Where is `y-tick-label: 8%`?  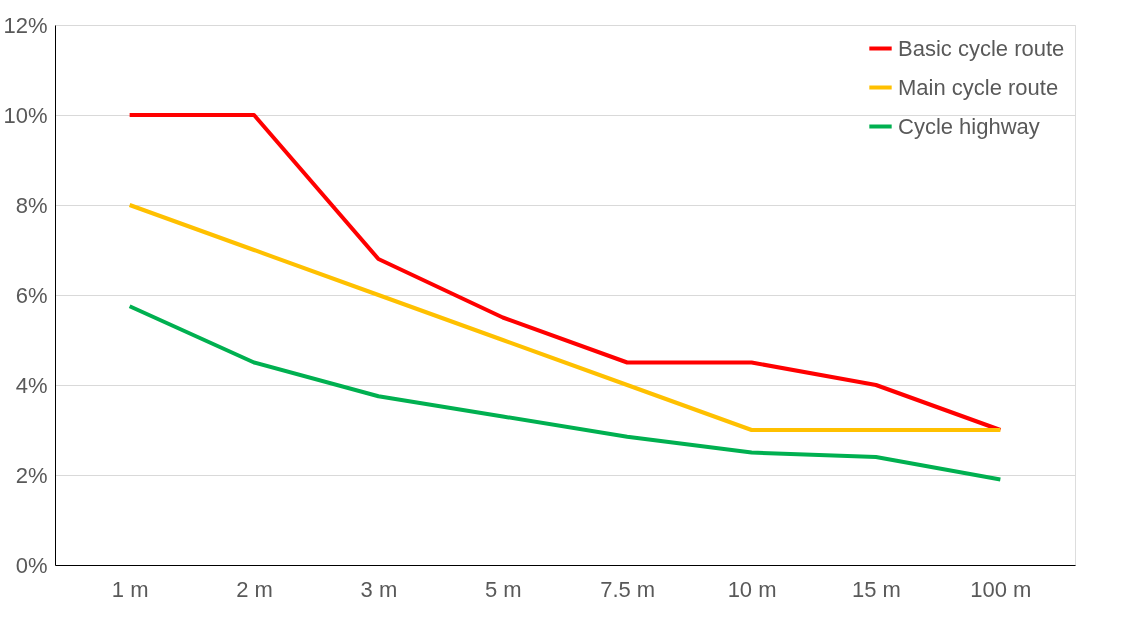
y-tick-label: 8% is located at coordinates (31, 205).